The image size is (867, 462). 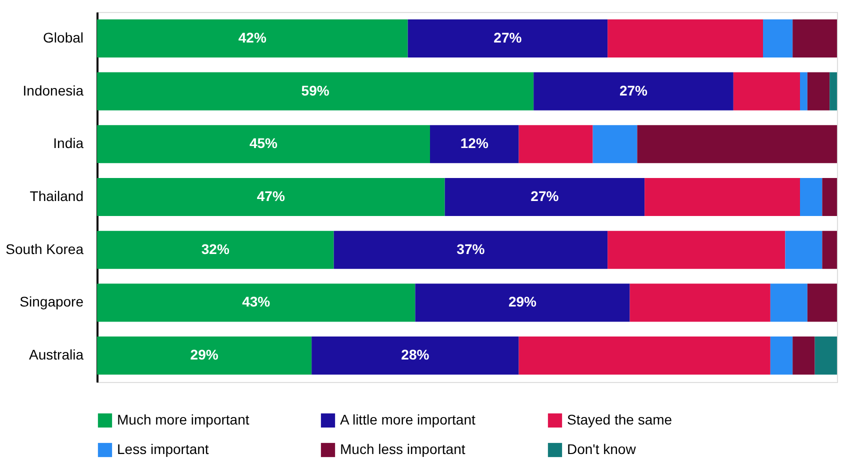 I want to click on legend-label: Much more important, so click(x=183, y=419).